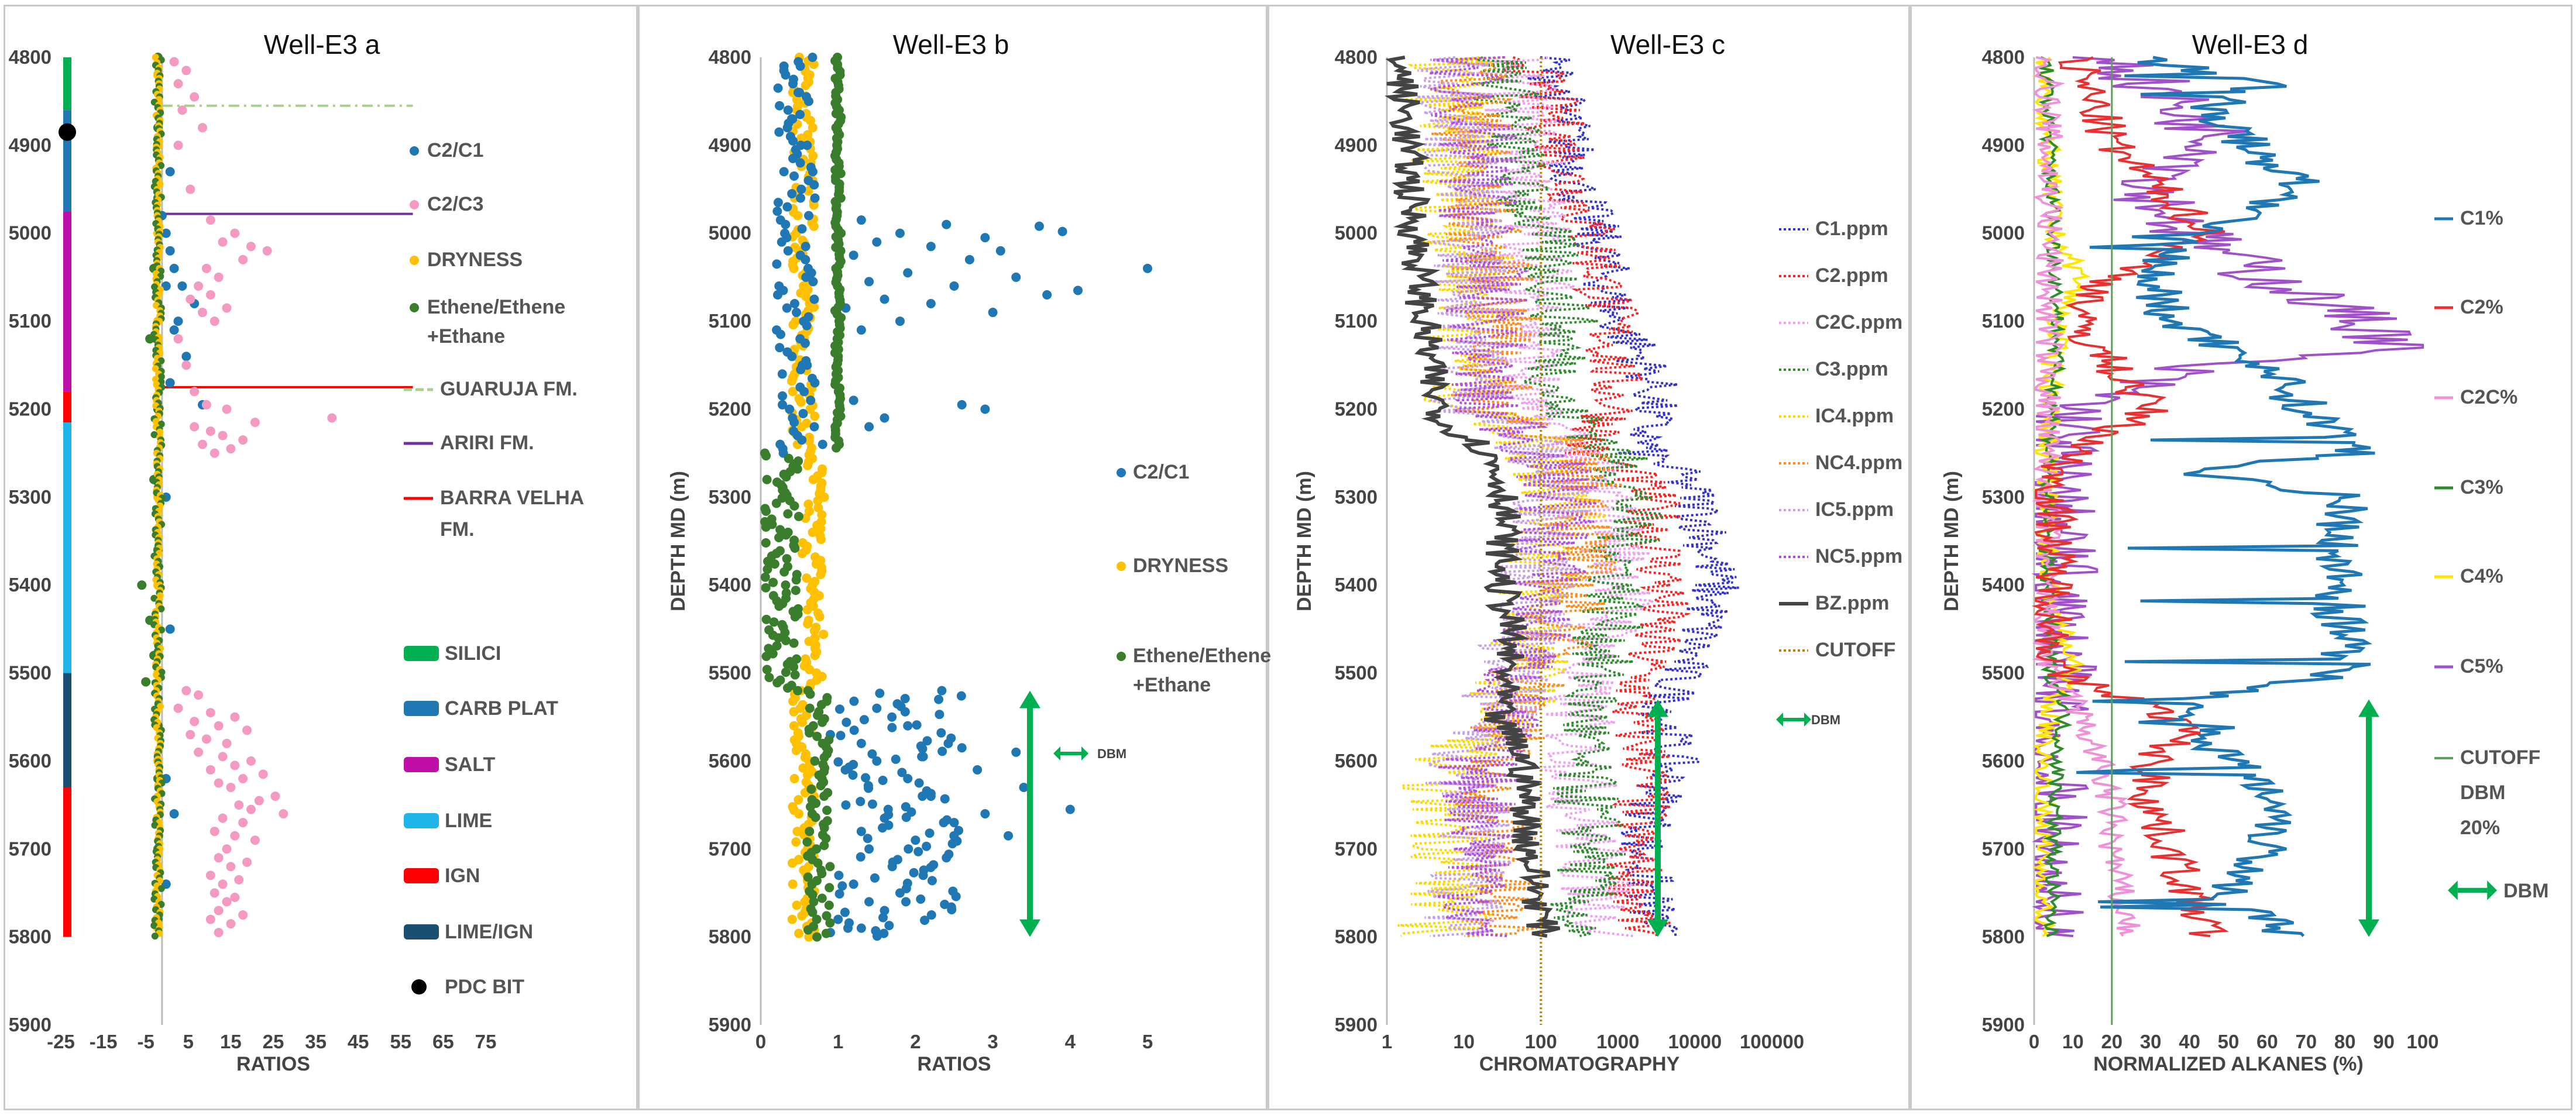 The image size is (2576, 1115). What do you see at coordinates (2004, 1024) in the screenshot?
I see `y-tick-label: 5900` at bounding box center [2004, 1024].